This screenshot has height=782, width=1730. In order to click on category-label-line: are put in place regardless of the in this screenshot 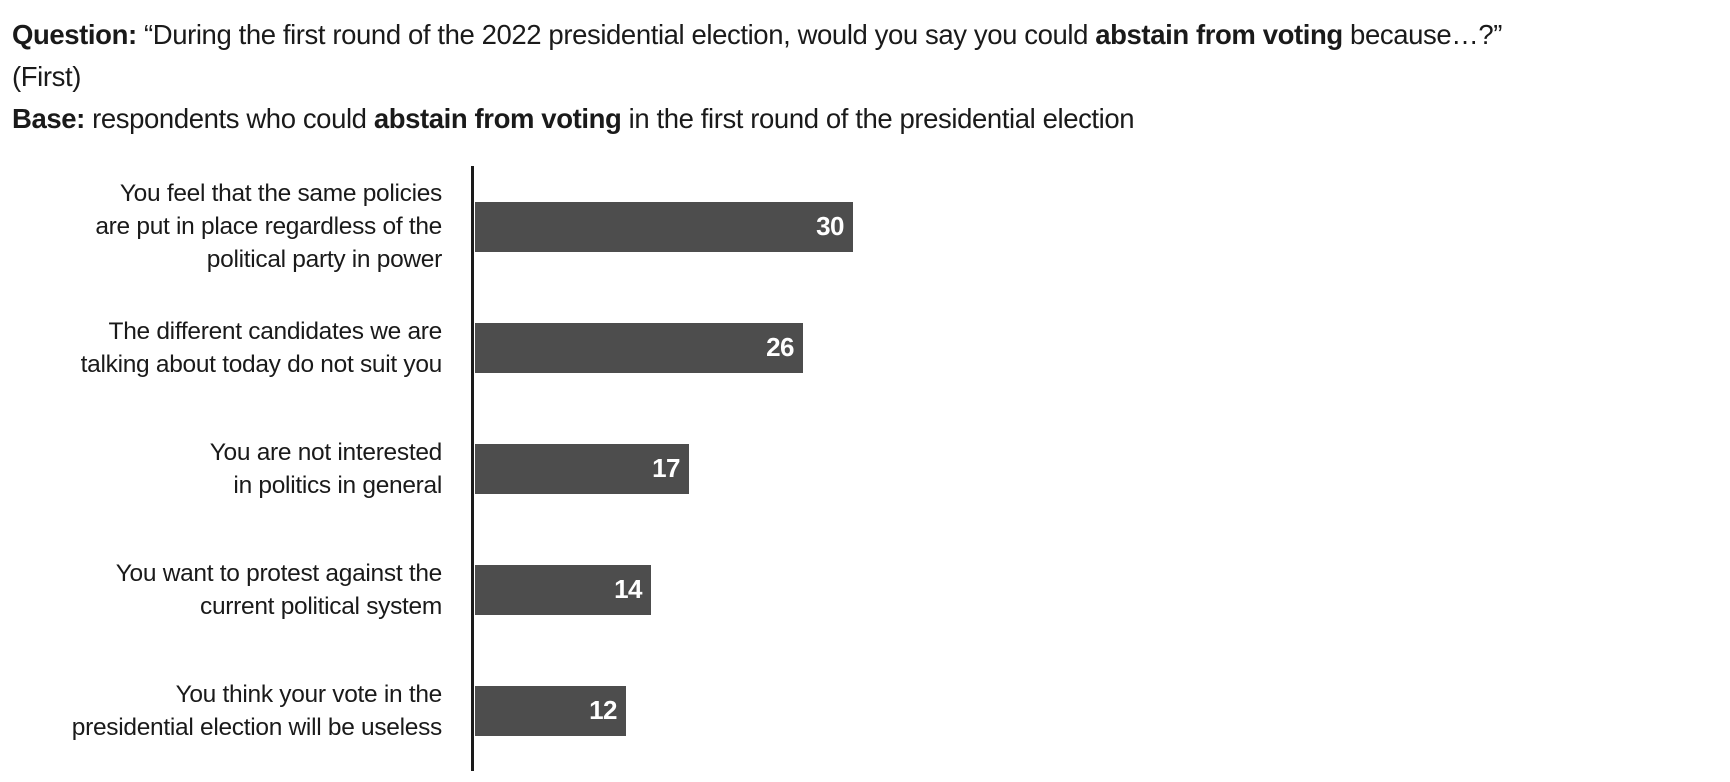, I will do `click(268, 226)`.